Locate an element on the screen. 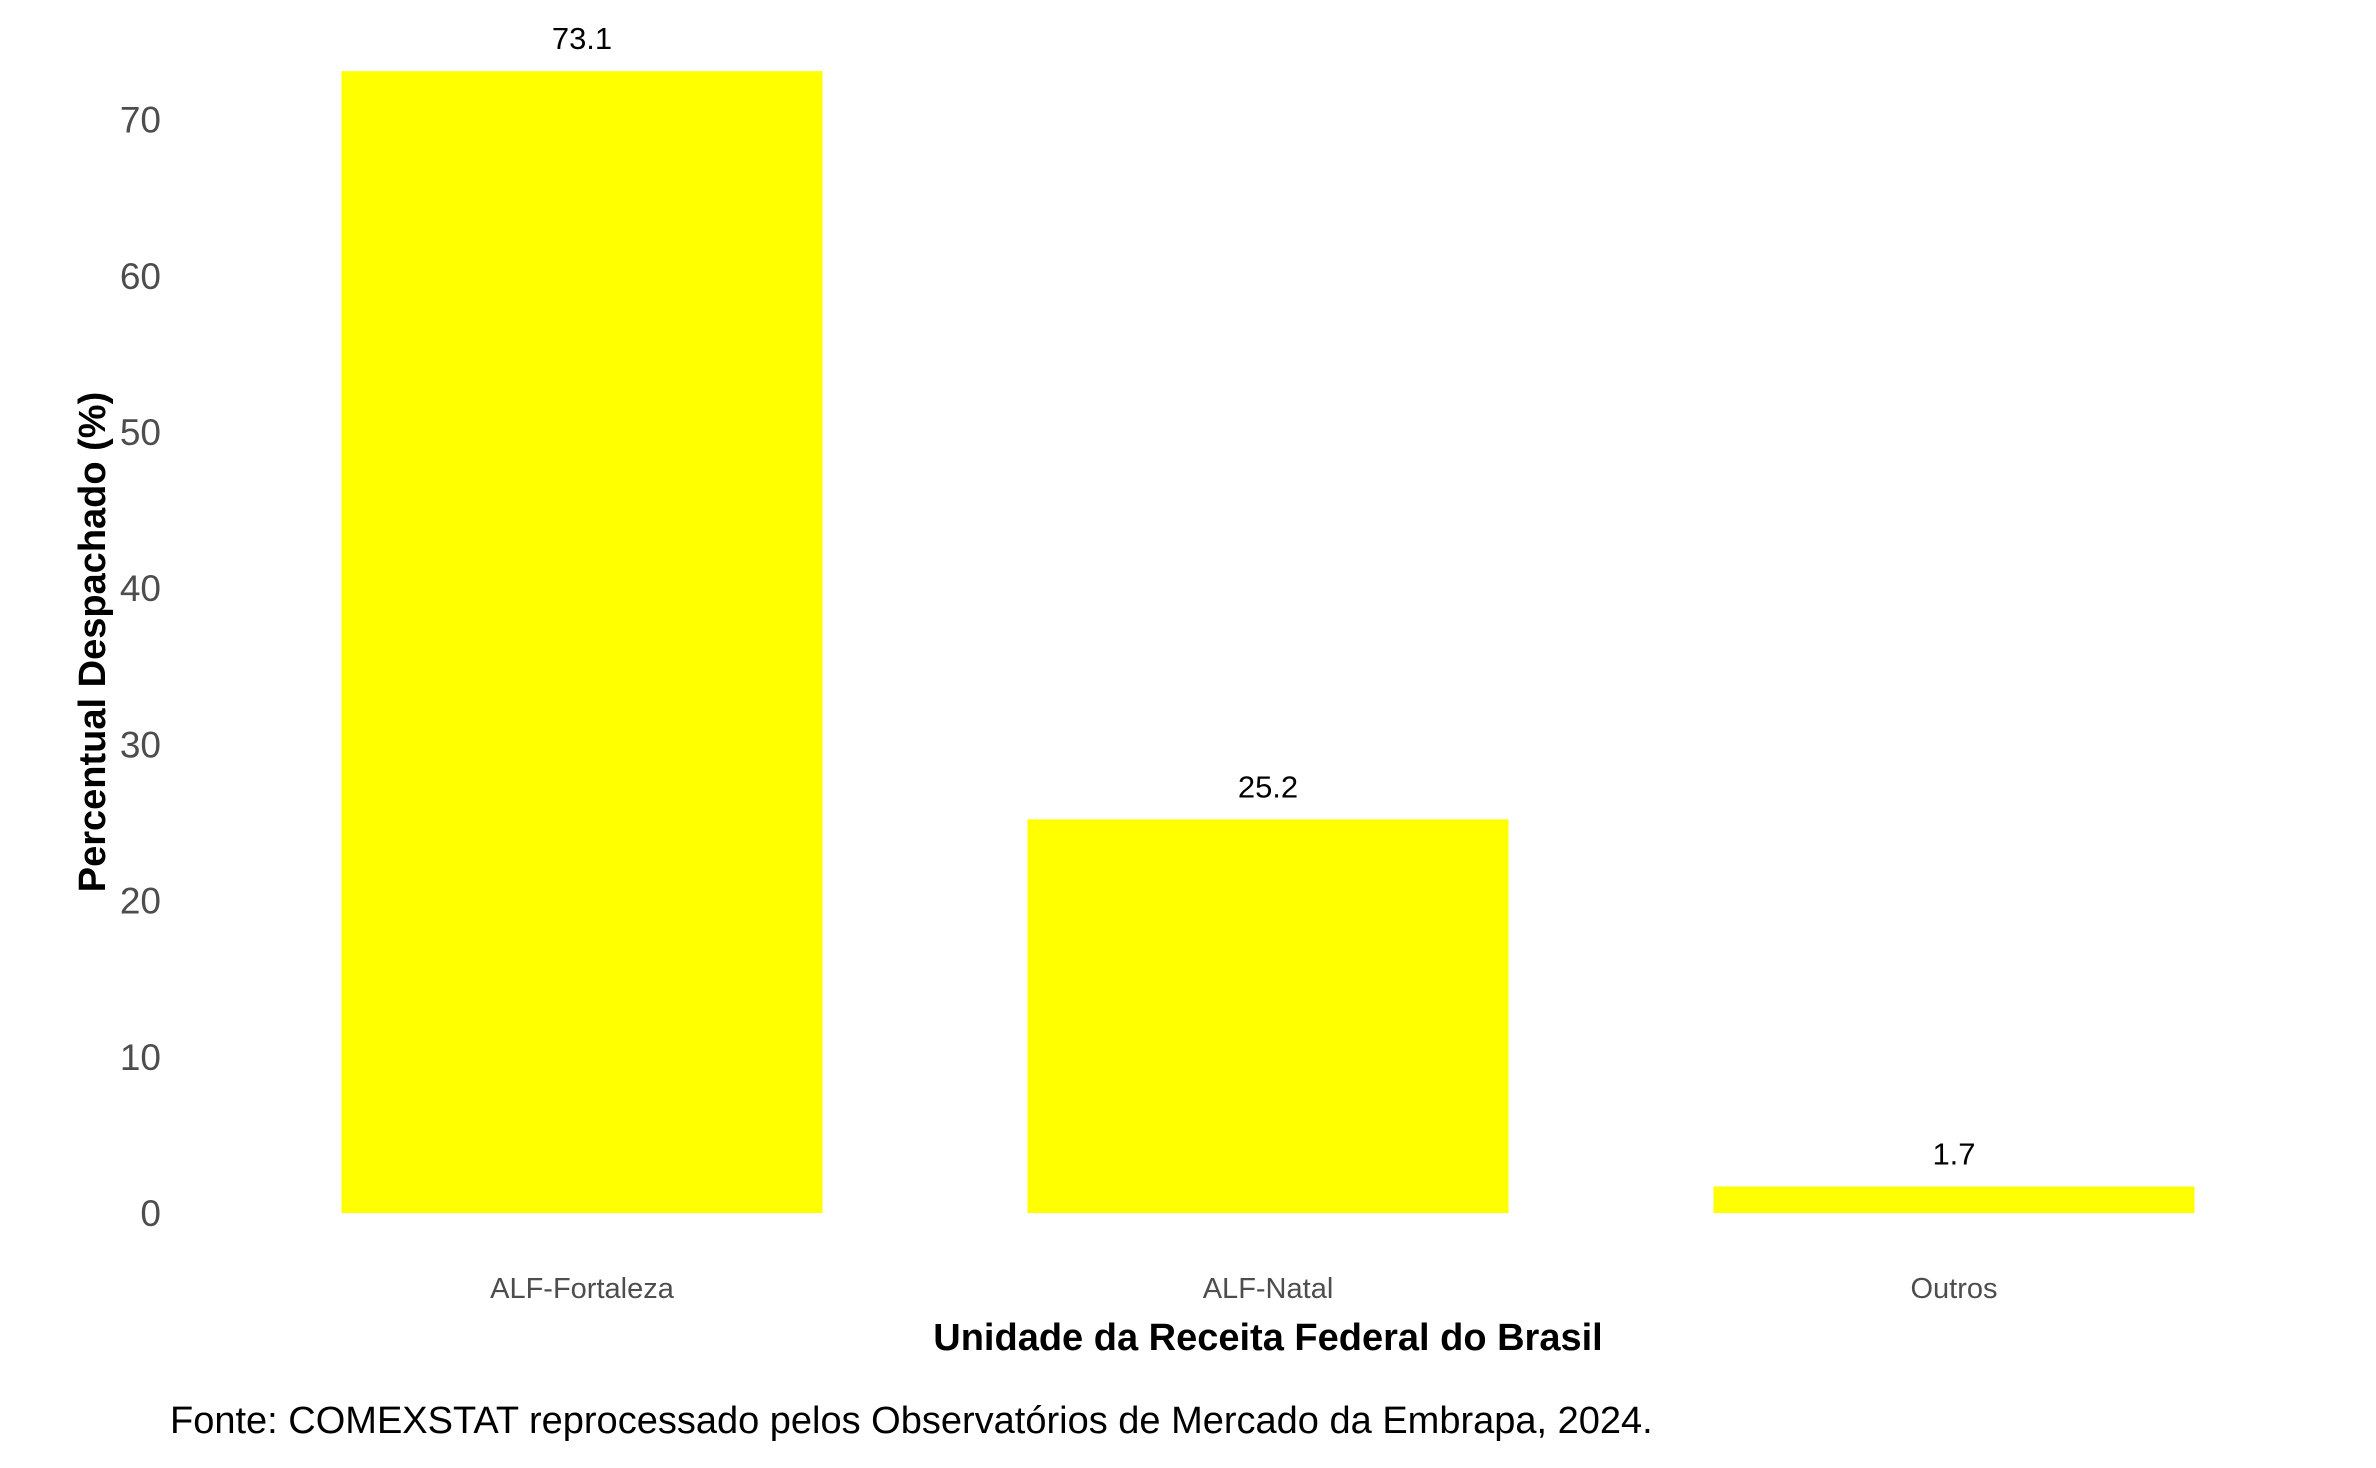 The image size is (2376, 1468). y-tick-label: 60 is located at coordinates (140, 276).